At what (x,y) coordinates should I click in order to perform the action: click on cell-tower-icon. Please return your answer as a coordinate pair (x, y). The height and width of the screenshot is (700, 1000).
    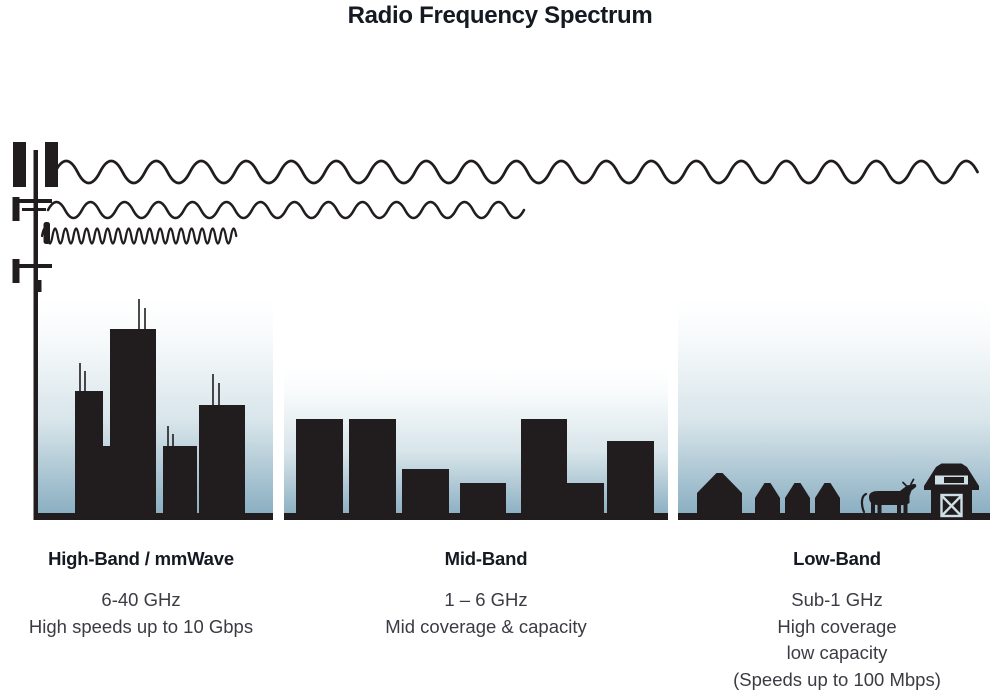
    Looking at the image, I should click on (35, 331).